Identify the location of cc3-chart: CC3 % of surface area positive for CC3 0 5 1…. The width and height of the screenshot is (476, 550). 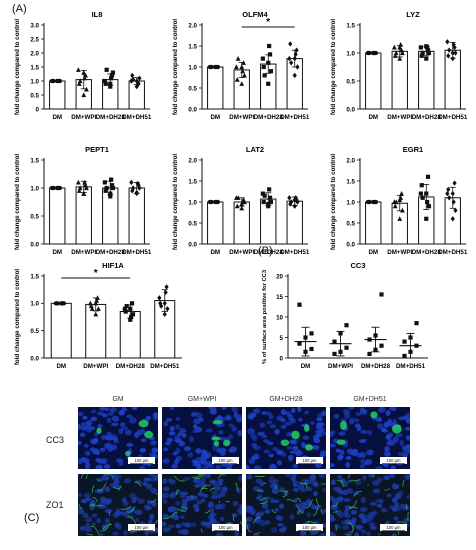
(345, 315).